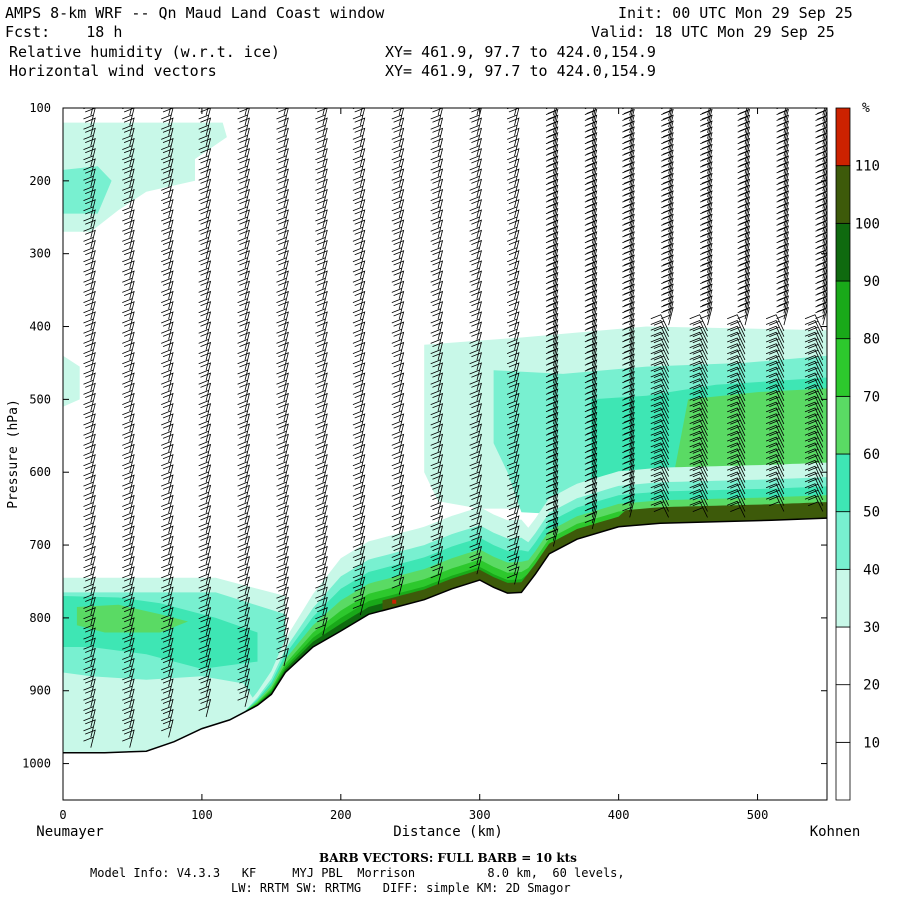 The image size is (900, 900). Describe the element at coordinates (713, 32) in the screenshot. I see `valid-time: Valid: 18 UTC Mon 29 Sep 25` at that location.